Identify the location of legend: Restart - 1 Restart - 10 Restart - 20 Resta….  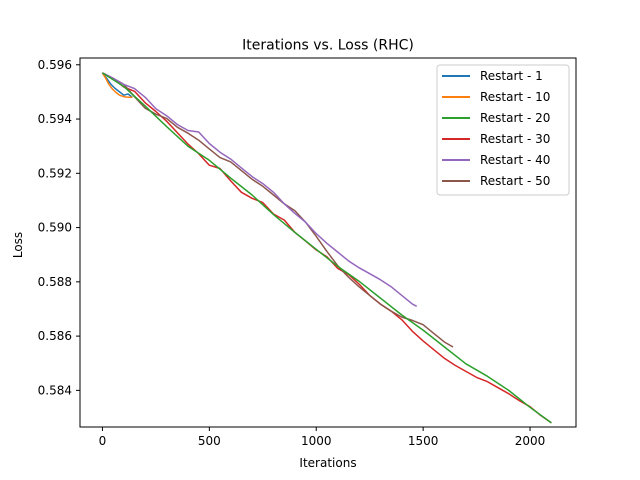
(503, 130).